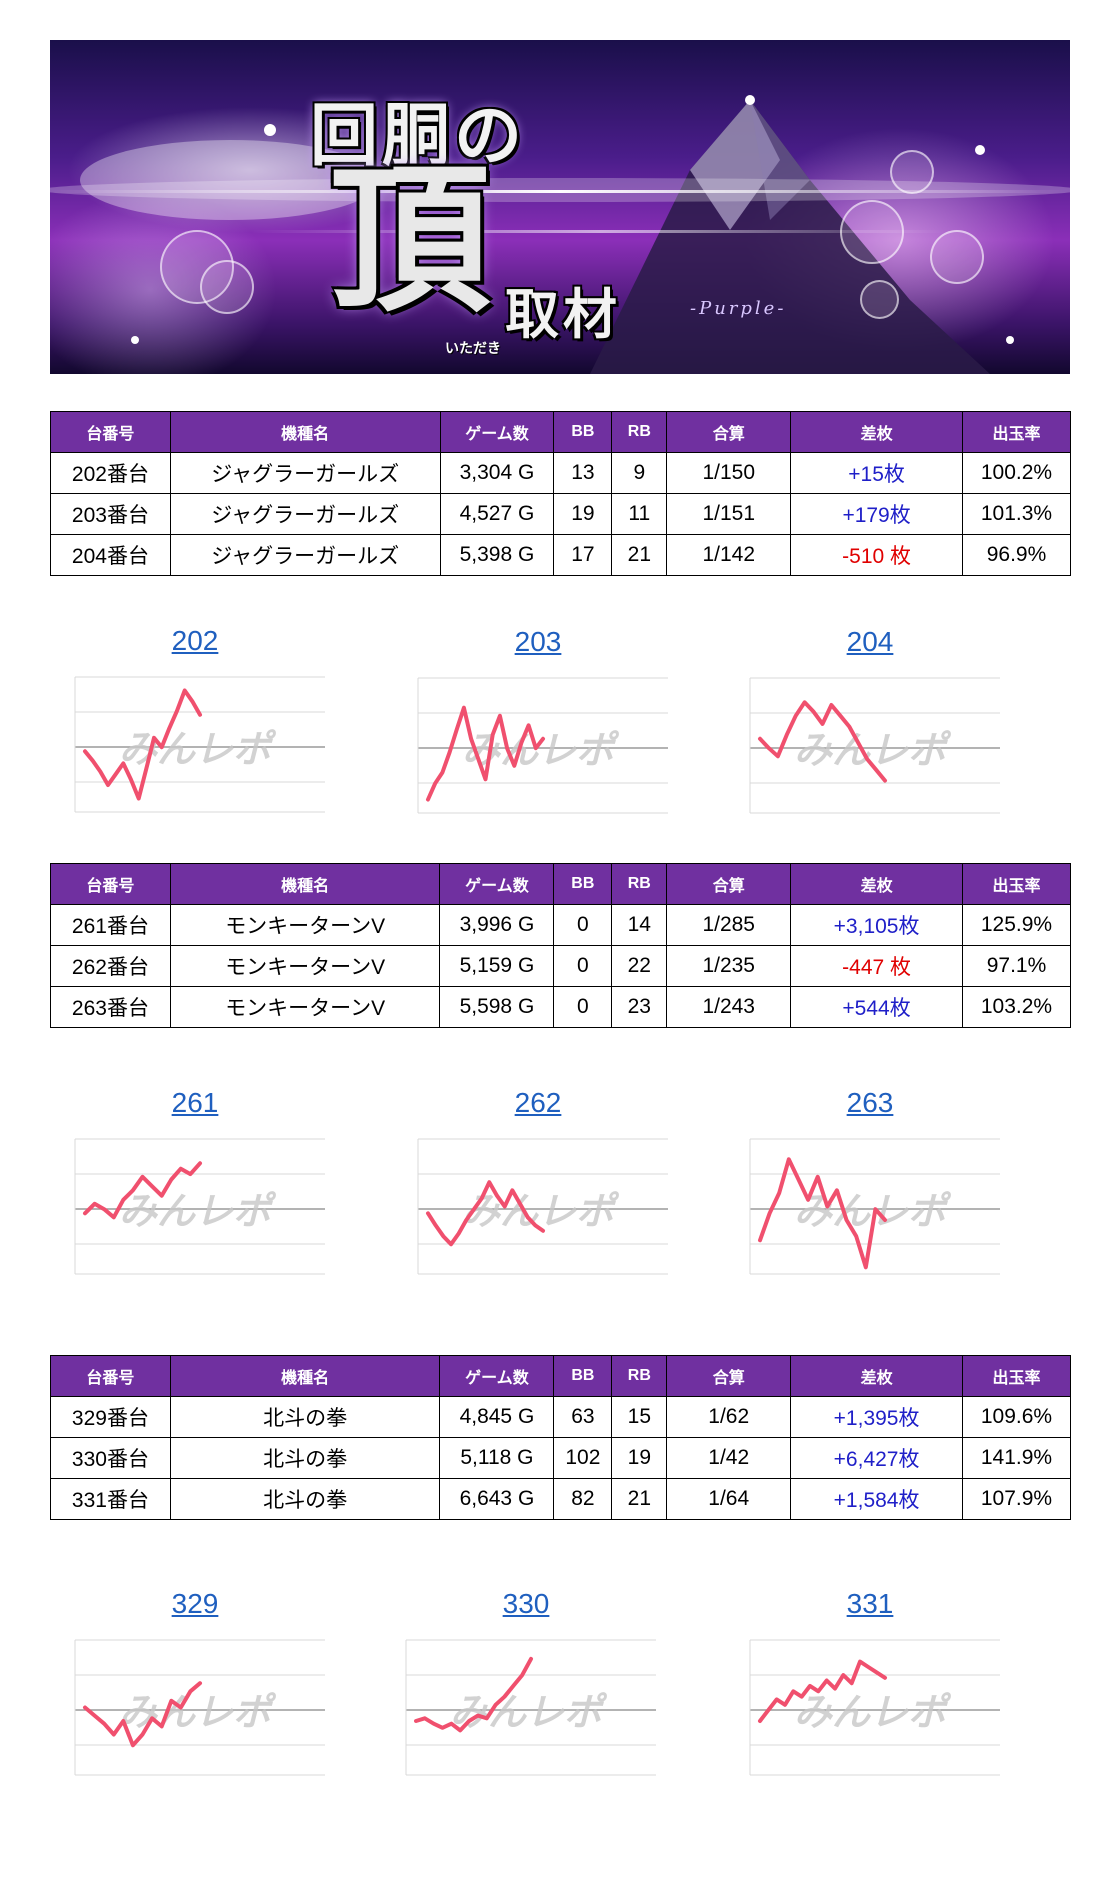 This screenshot has width=1115, height=1887. Describe the element at coordinates (729, 1499) in the screenshot. I see `cell-total: 1/64` at that location.